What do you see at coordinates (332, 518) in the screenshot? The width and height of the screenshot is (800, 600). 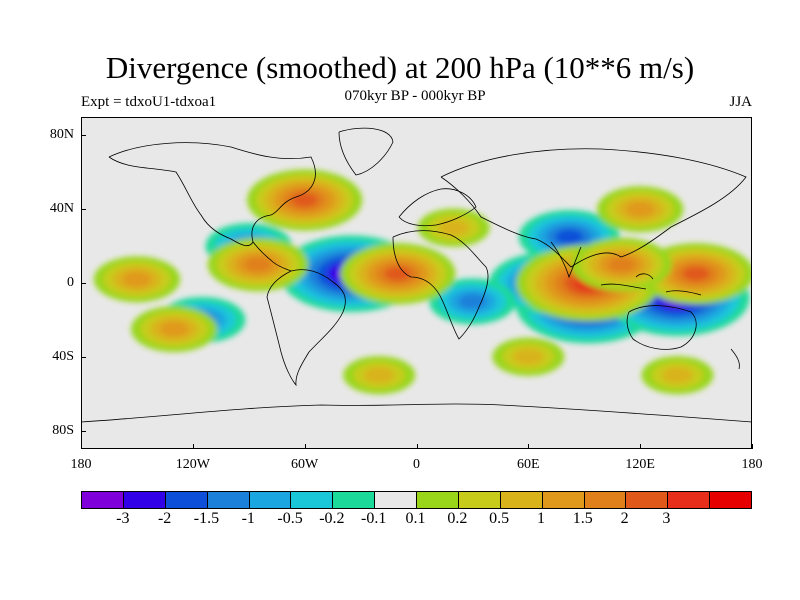 I see `colorbar-label: -0.2` at bounding box center [332, 518].